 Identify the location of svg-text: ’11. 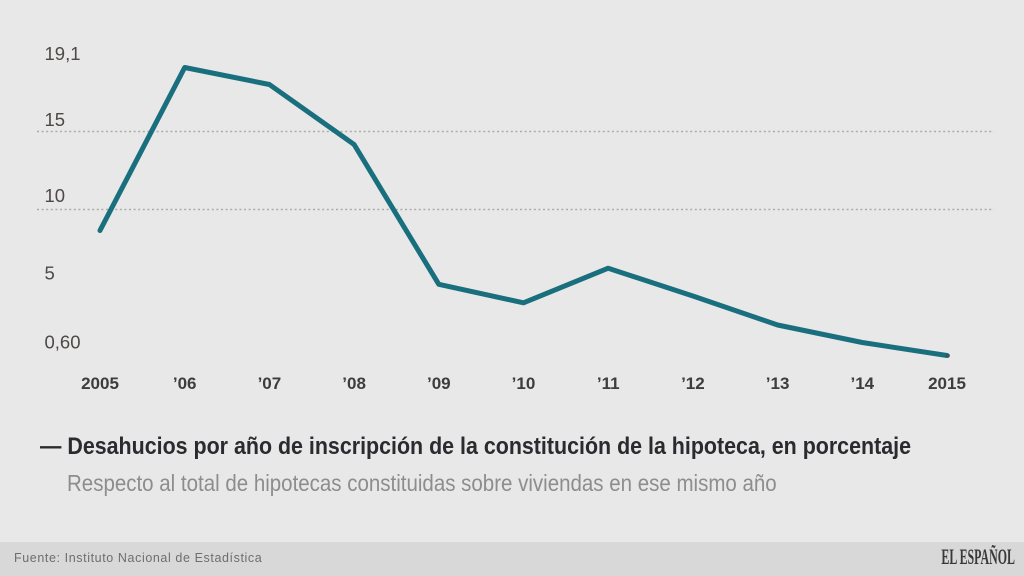
(608, 383).